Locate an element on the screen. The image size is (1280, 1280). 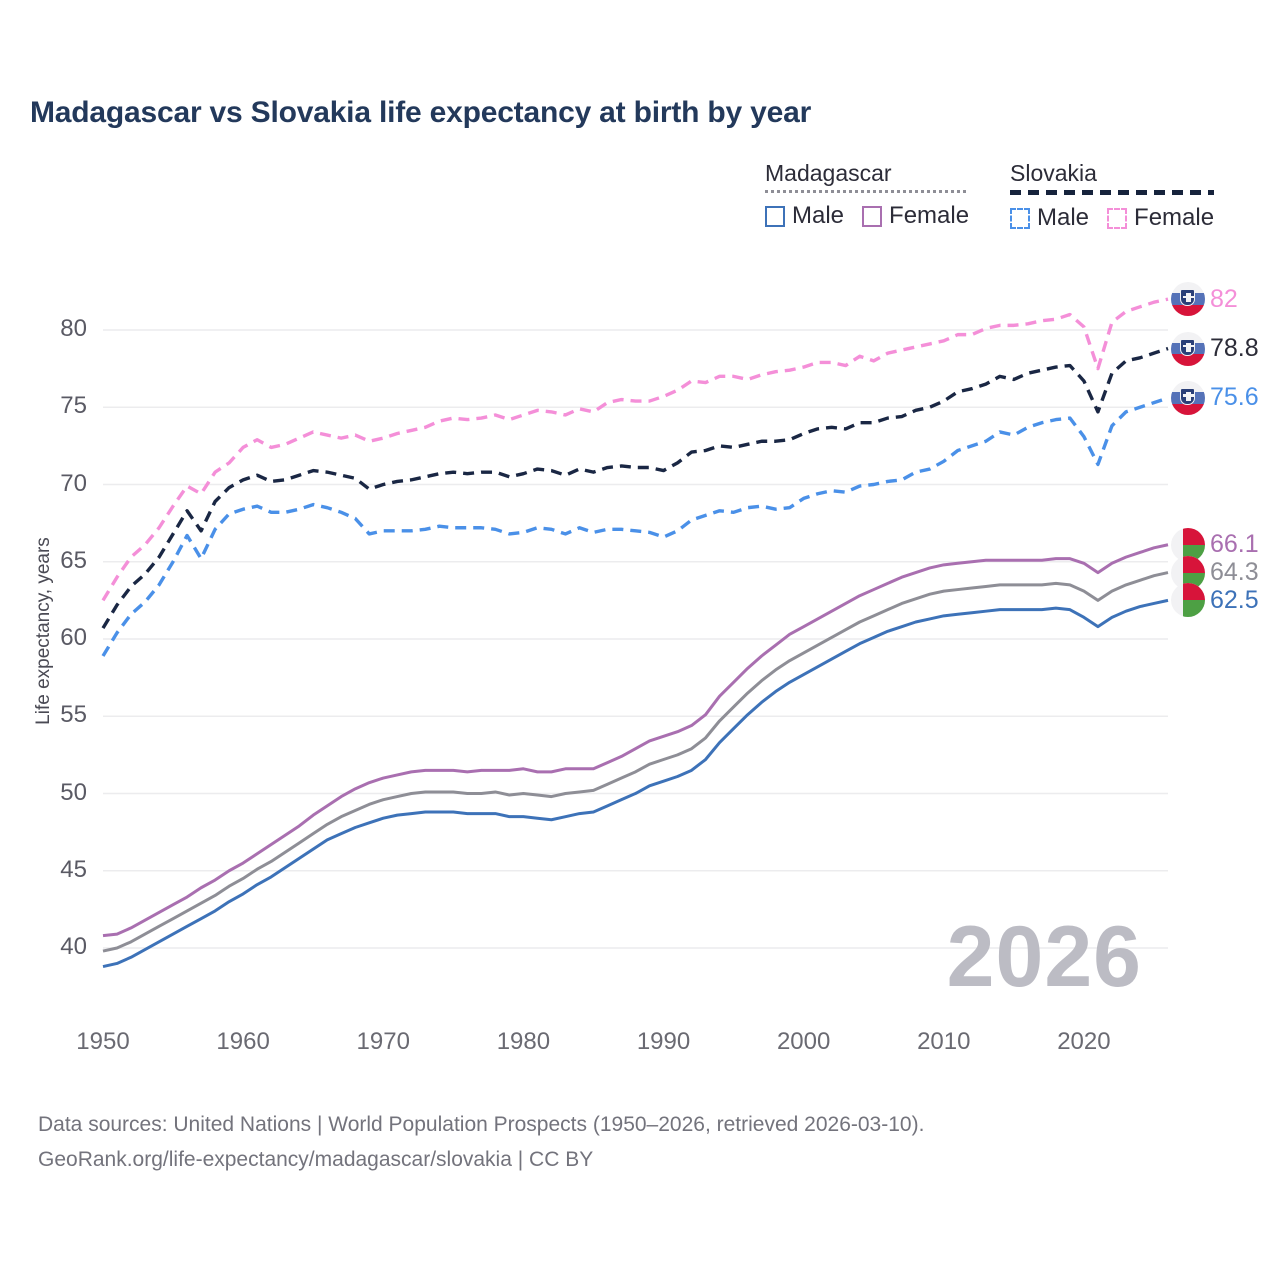
legend-item-slovakia-male: Male is located at coordinates (1049, 218).